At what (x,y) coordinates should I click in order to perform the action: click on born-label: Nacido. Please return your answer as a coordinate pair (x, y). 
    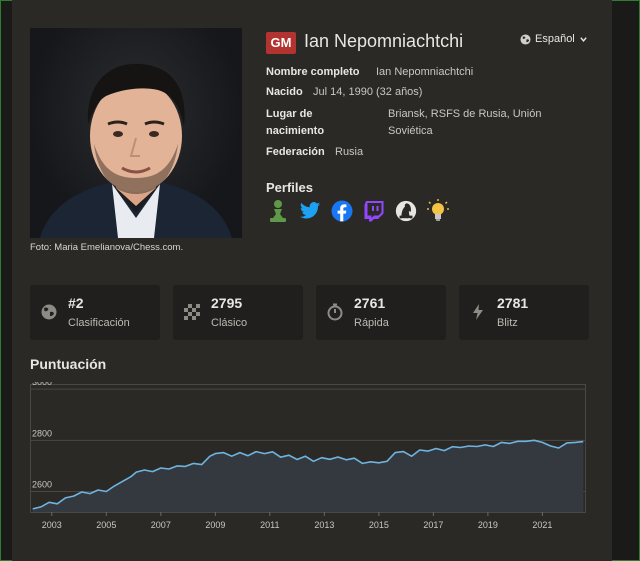
    Looking at the image, I should click on (284, 92).